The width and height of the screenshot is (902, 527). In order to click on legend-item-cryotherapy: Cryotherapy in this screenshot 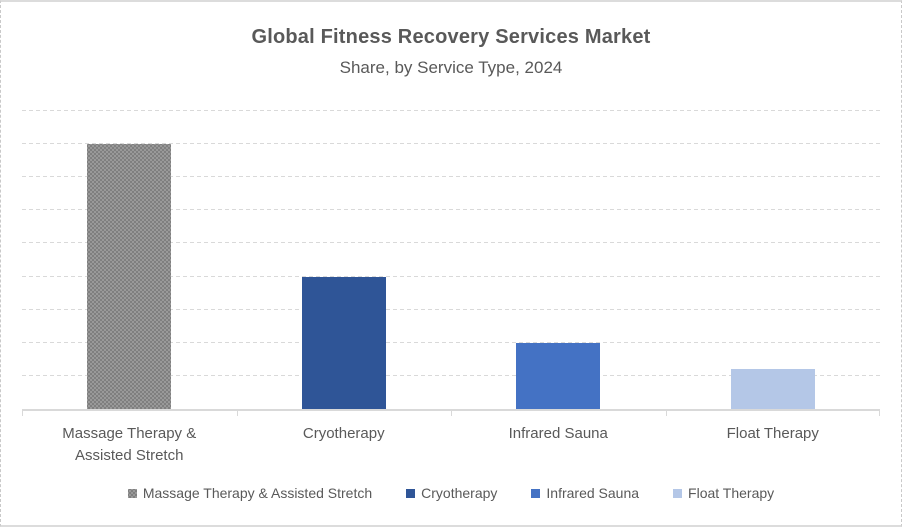, I will do `click(451, 493)`.